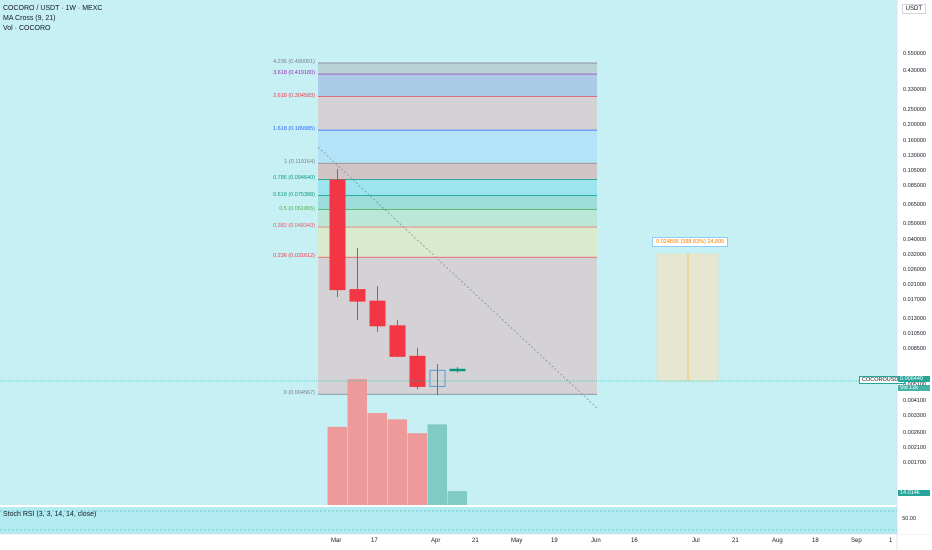 The image size is (932, 550). What do you see at coordinates (280, 61) in the screenshot?
I see `fib-ratio: 4.236` at bounding box center [280, 61].